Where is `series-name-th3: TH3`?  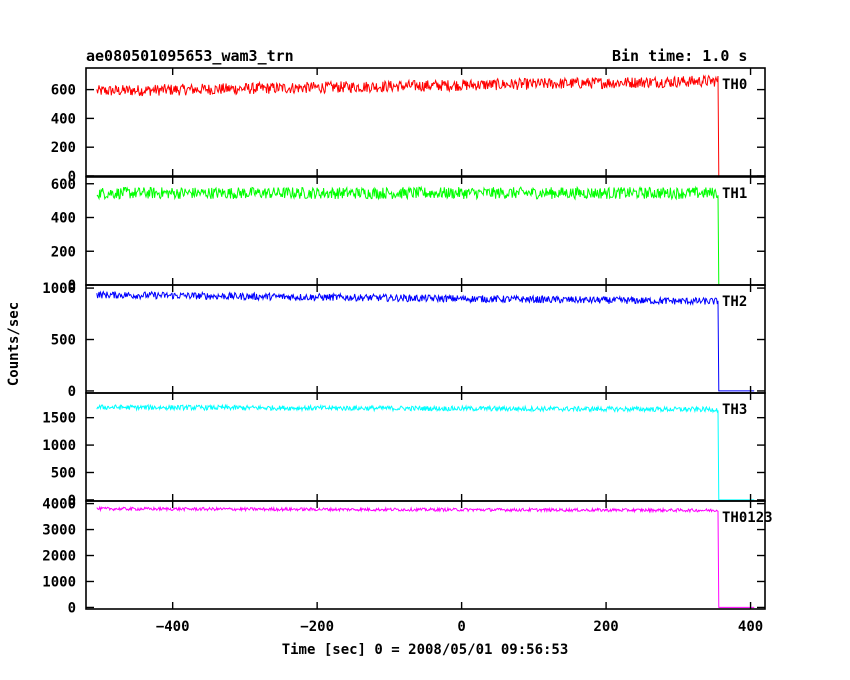
series-name-th3: TH3 is located at coordinates (734, 410).